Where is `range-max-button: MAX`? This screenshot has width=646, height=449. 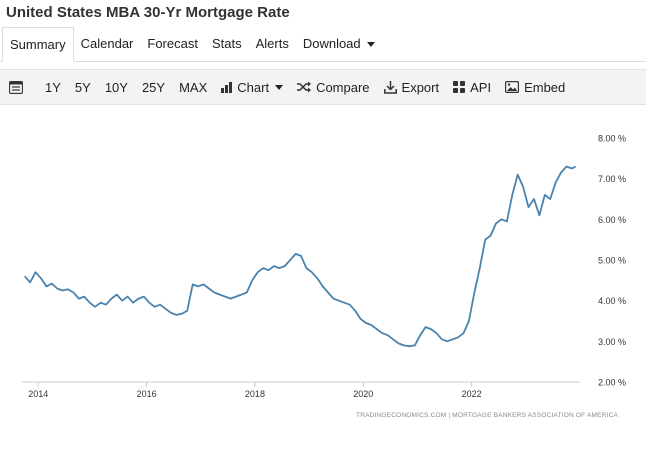 range-max-button: MAX is located at coordinates (193, 87).